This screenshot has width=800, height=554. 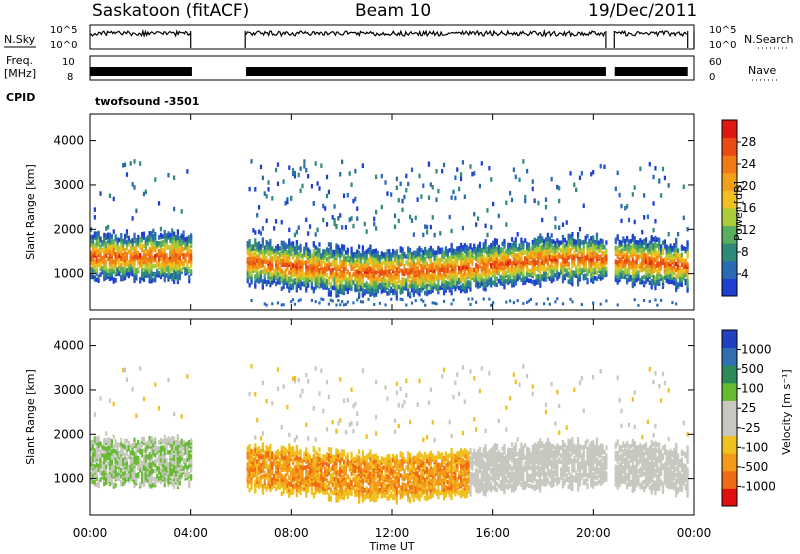 What do you see at coordinates (68, 62) in the screenshot?
I see `freq-tick-top: 10` at bounding box center [68, 62].